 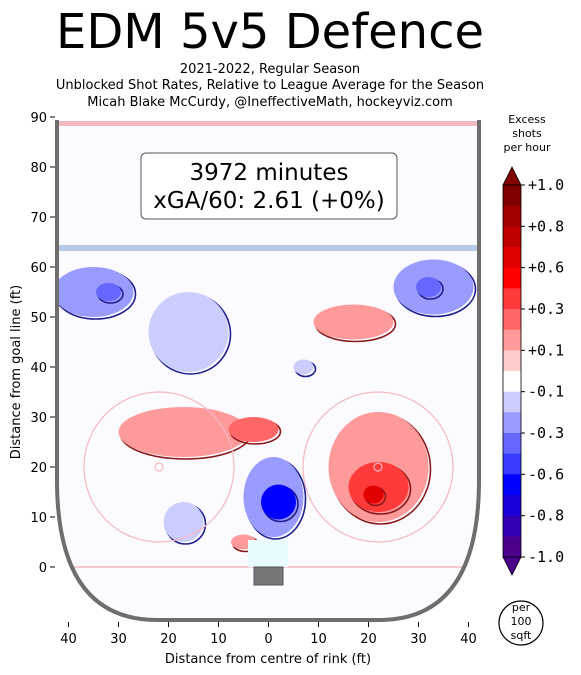 I want to click on faceoff-dot-left, so click(x=159, y=467).